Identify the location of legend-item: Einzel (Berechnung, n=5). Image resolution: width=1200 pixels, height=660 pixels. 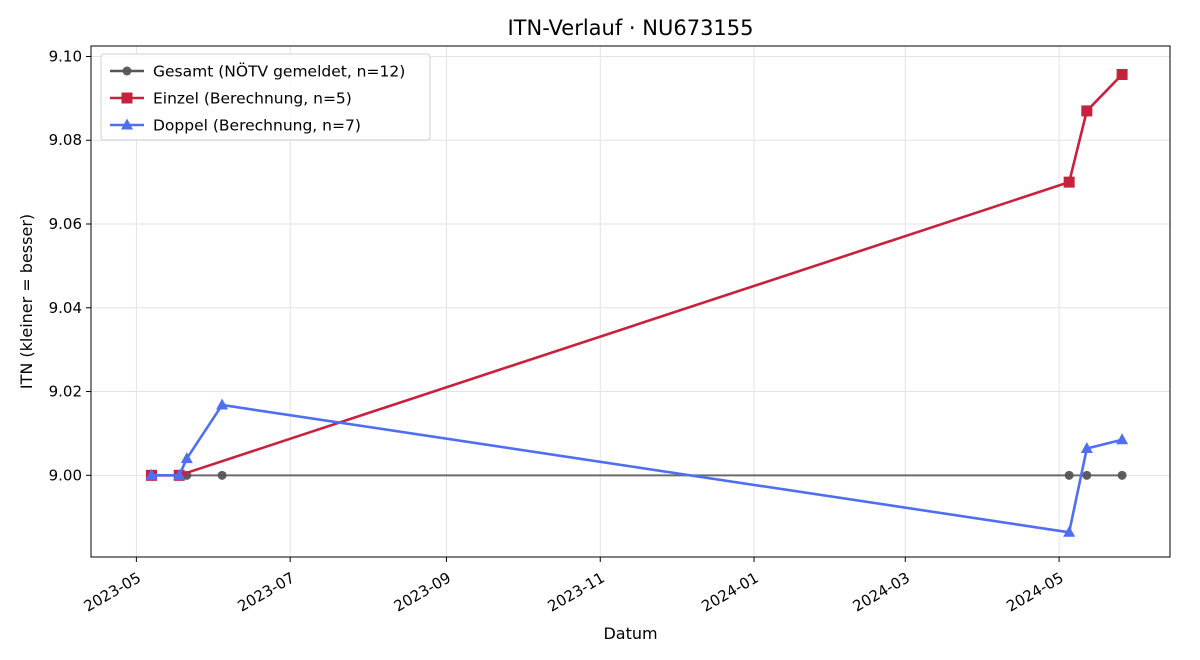
(231, 99).